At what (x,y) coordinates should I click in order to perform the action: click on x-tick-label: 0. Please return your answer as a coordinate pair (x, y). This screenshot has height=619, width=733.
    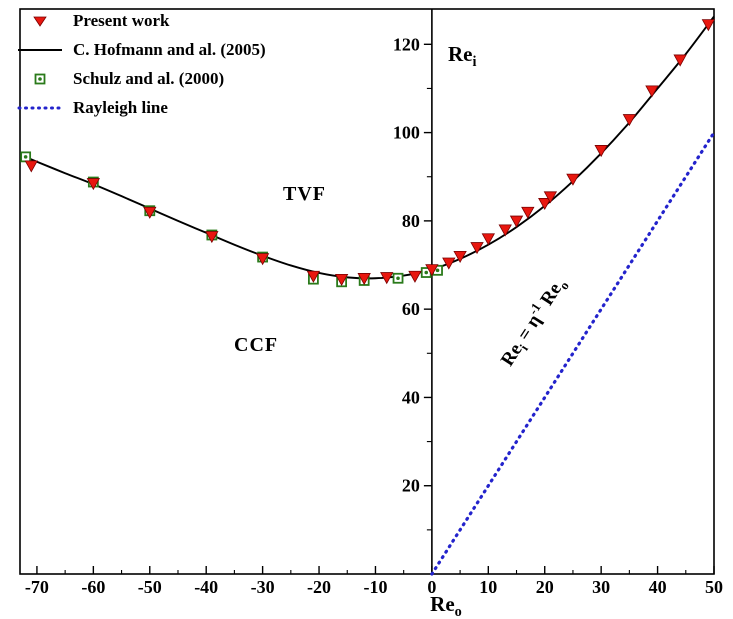
    Looking at the image, I should click on (431, 587).